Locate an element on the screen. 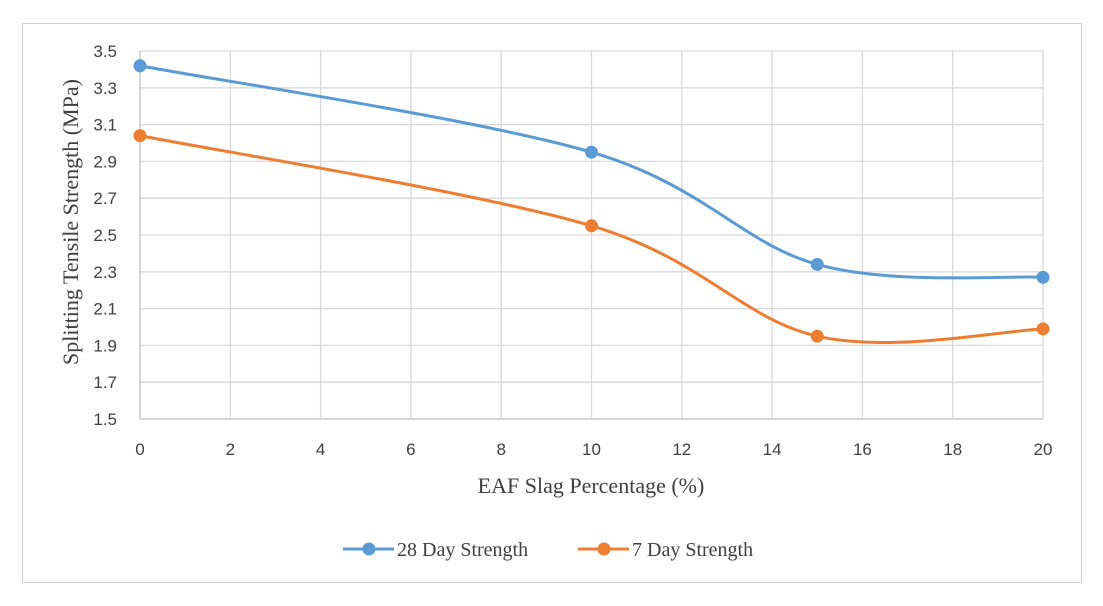 Image resolution: width=1103 pixels, height=606 pixels. x-tick-label: 10 is located at coordinates (591, 449).